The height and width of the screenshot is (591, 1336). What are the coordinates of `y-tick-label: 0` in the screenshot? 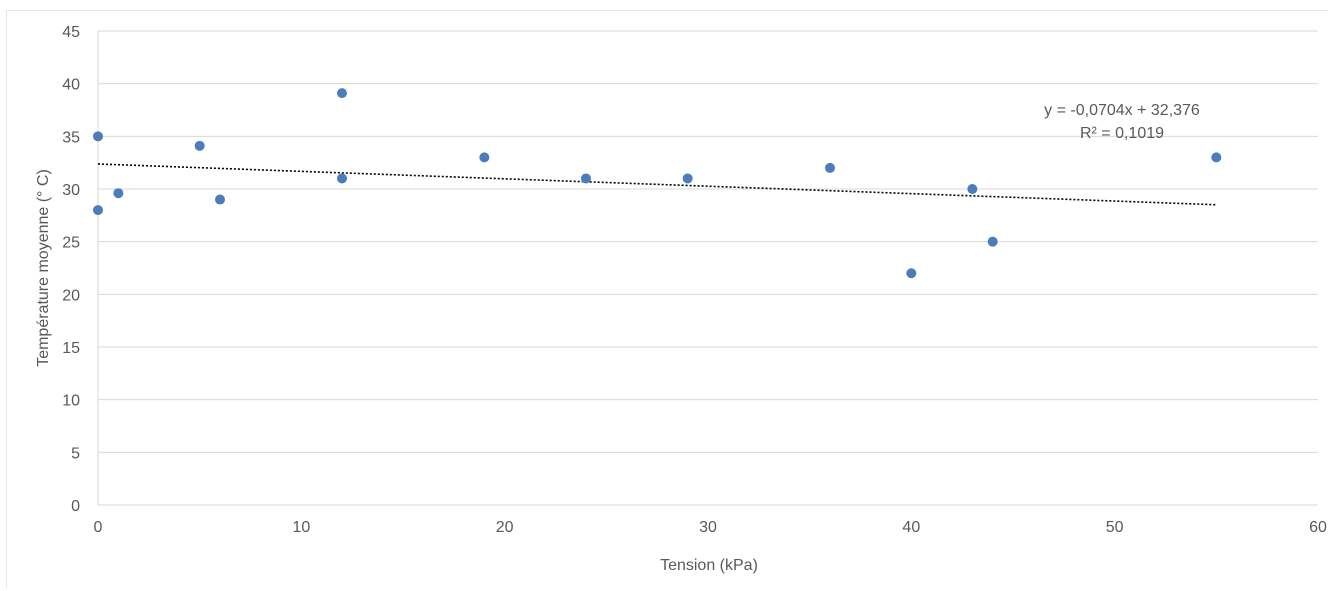 It's located at (75, 506).